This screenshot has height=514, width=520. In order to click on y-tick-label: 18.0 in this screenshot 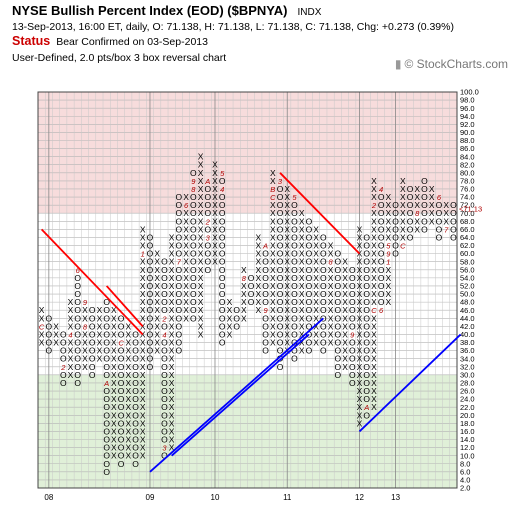, I will do `click(467, 423)`.